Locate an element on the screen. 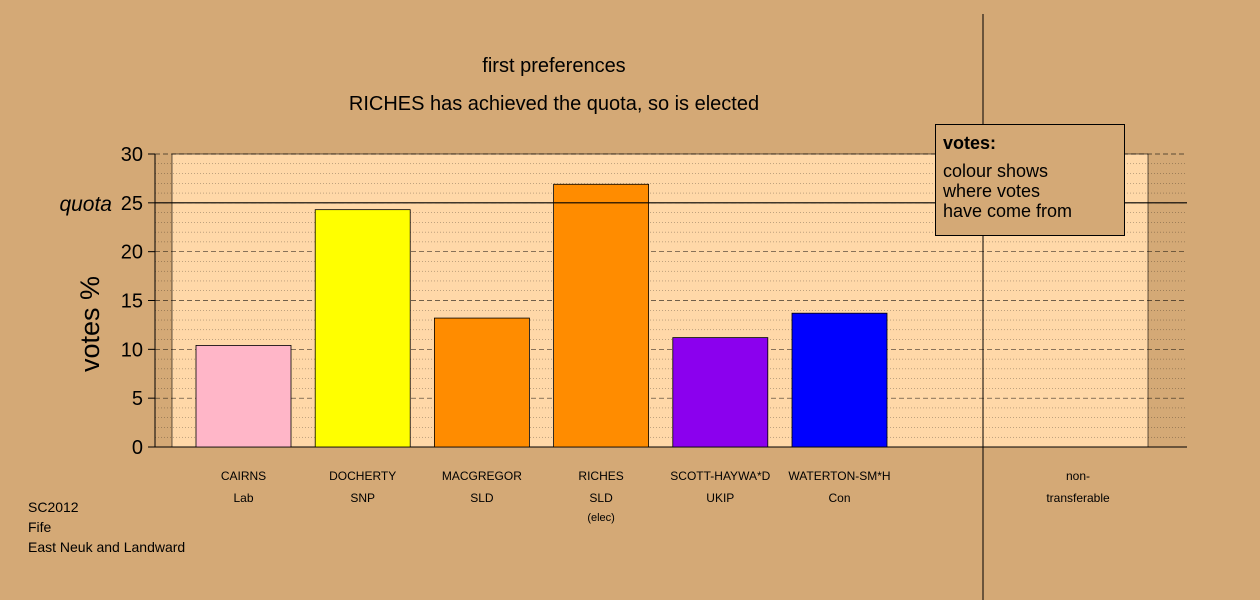 This screenshot has height=600, width=1260. y-tick-label: 0 is located at coordinates (137, 448).